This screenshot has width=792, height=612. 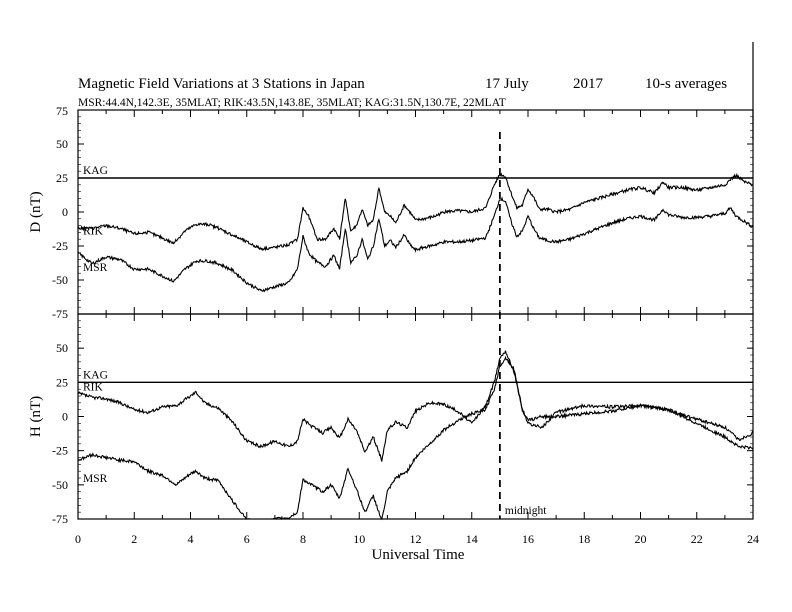 I want to click on y-axis-label: H (nT), so click(x=36, y=416).